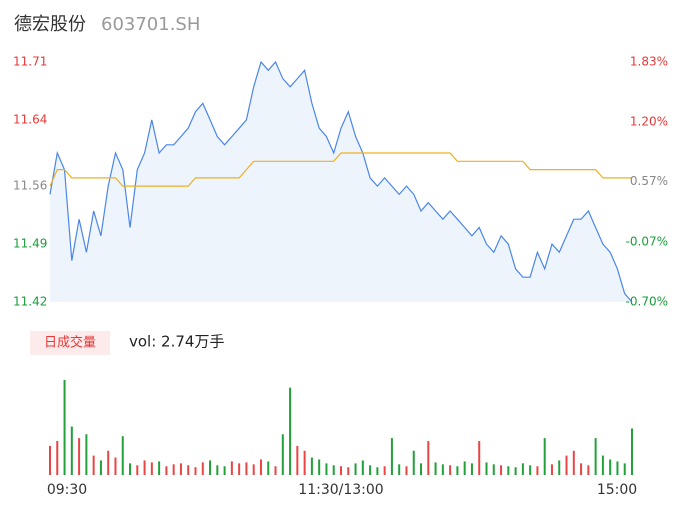 The width and height of the screenshot is (686, 524). Describe the element at coordinates (647, 302) in the screenshot. I see `y2-tick-label: -0.70%` at that location.